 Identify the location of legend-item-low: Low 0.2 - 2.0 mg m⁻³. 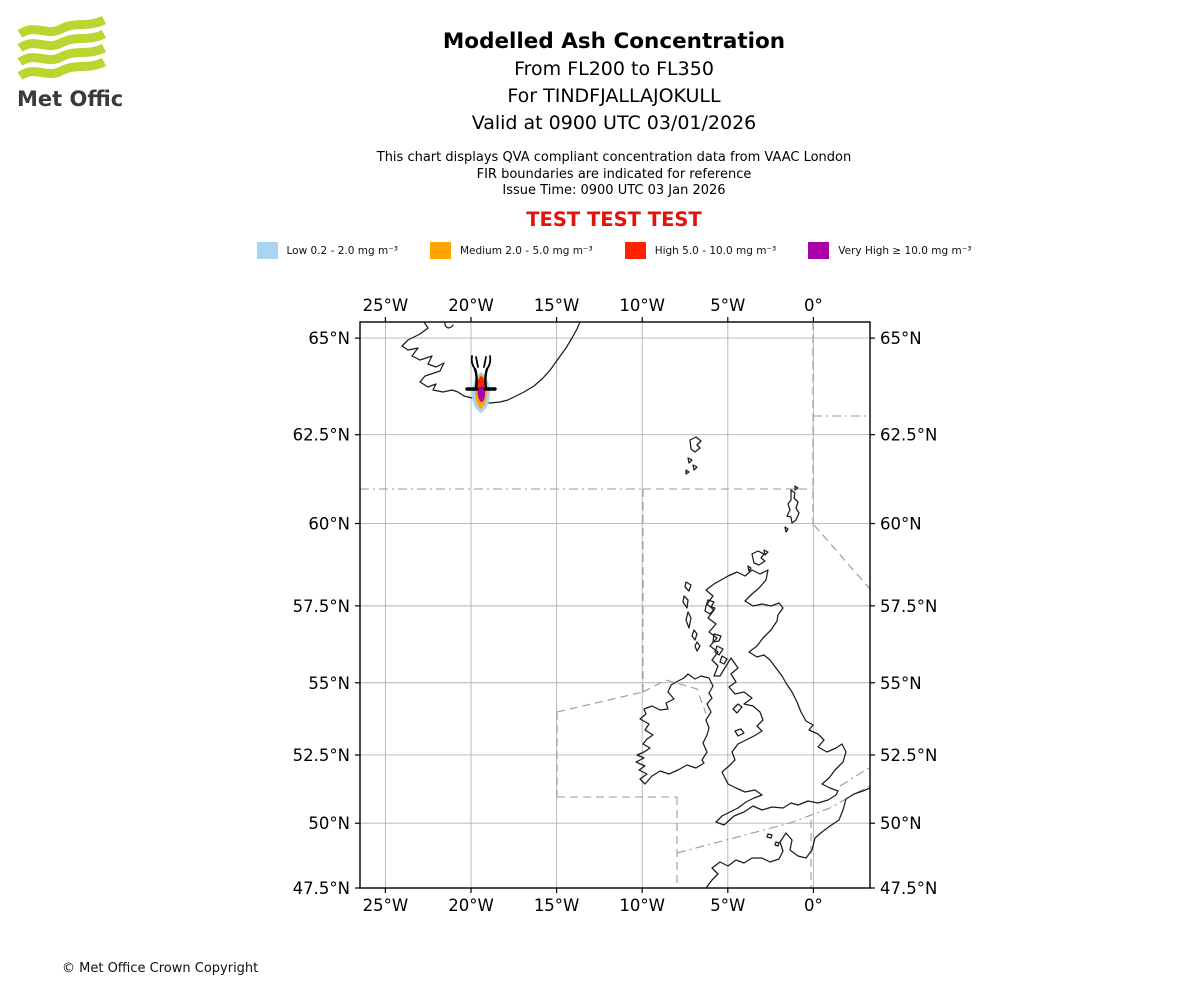
(327, 250).